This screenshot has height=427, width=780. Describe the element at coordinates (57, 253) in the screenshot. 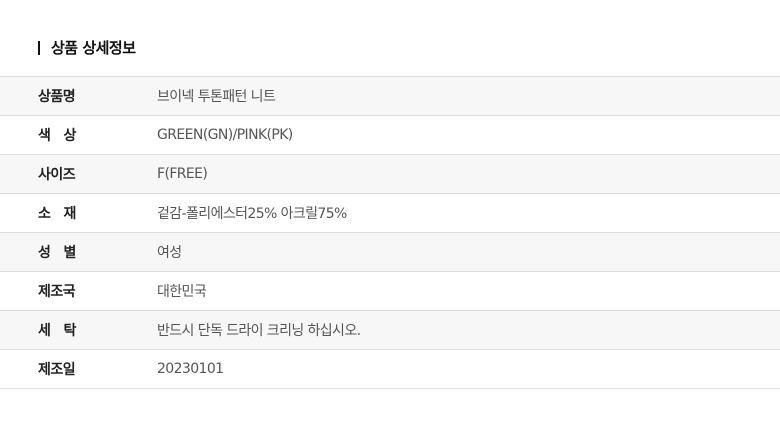

I see `row-label: 성 별` at that location.